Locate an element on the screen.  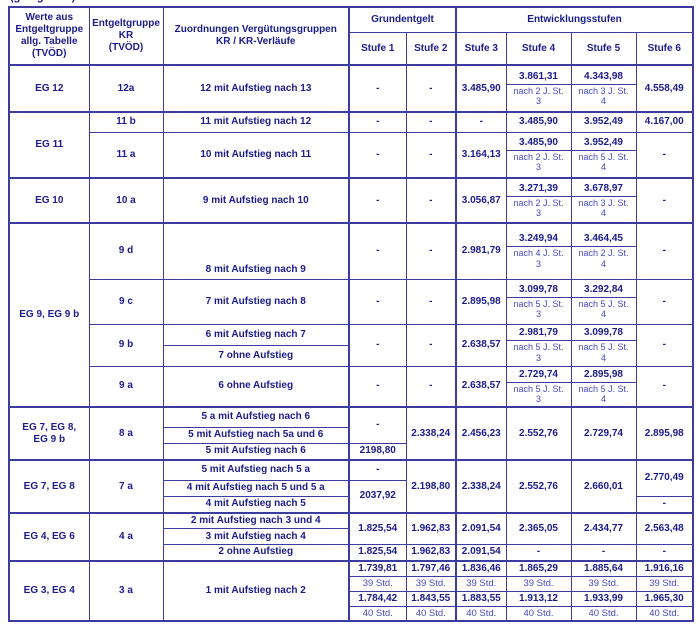
header-entwicklungsstufen: Entwicklungsstufen is located at coordinates (574, 19).